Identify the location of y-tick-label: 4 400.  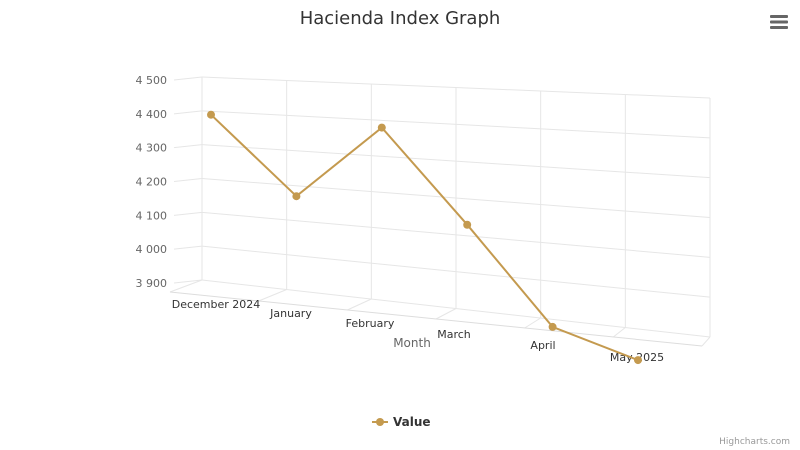
(152, 114).